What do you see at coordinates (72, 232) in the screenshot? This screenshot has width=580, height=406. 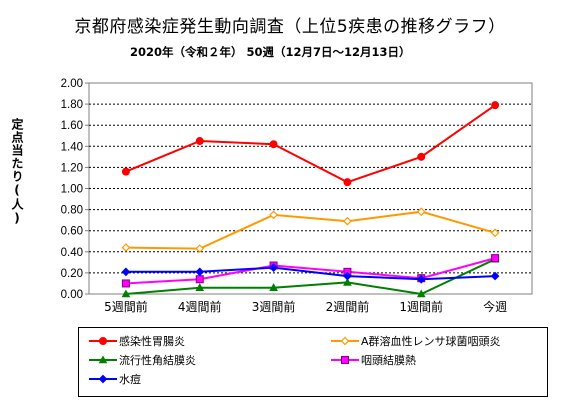 I see `y-tick-label: 0.60` at bounding box center [72, 232].